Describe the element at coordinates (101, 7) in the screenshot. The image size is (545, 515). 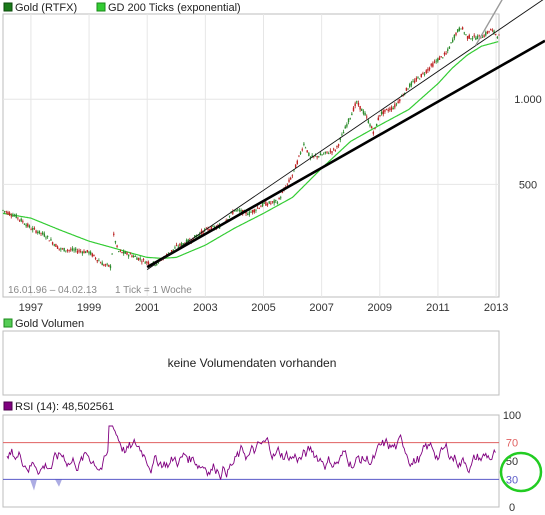
I see `legend-swatch-ma` at that location.